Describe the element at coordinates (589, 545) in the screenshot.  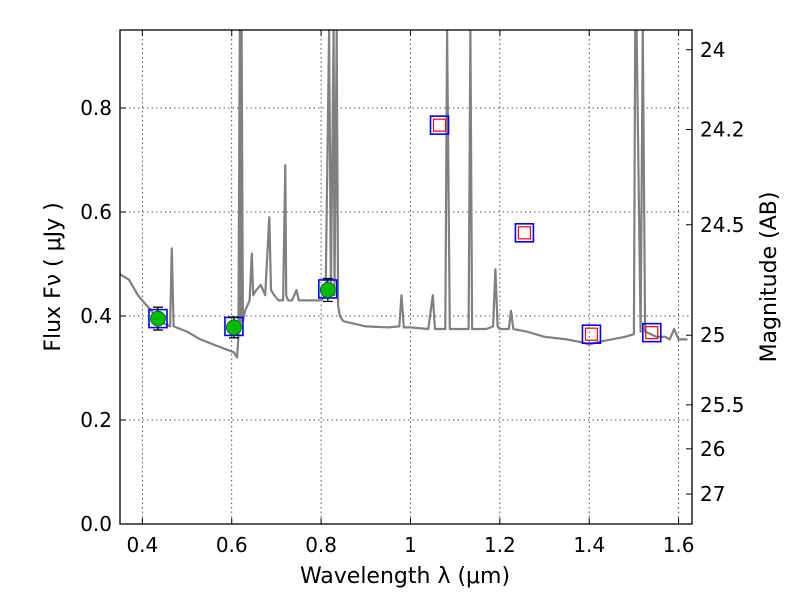
I see `x-tick-label: 1.4` at that location.